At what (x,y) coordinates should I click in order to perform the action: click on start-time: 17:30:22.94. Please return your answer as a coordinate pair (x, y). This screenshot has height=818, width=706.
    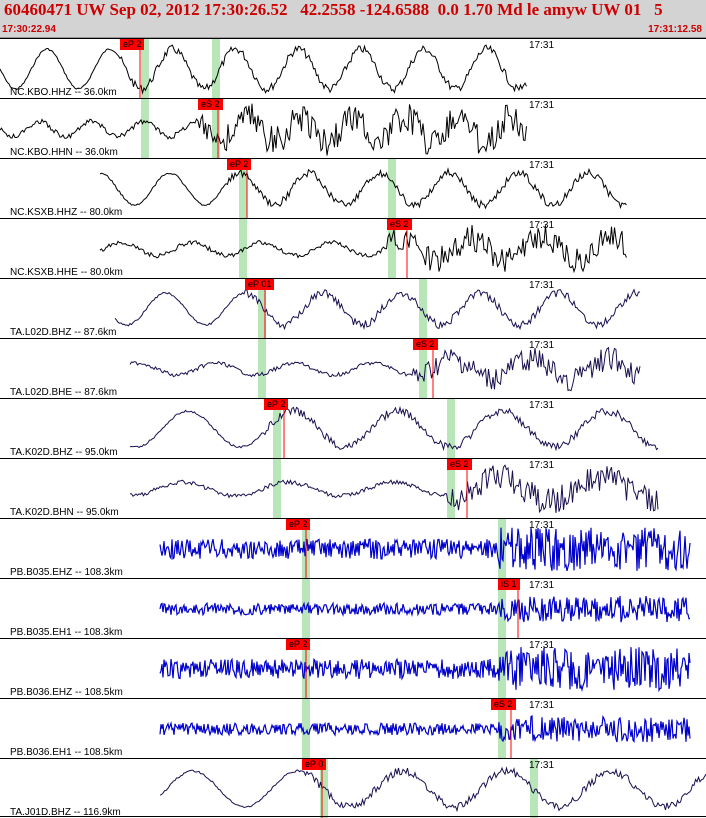
    Looking at the image, I should click on (29, 29).